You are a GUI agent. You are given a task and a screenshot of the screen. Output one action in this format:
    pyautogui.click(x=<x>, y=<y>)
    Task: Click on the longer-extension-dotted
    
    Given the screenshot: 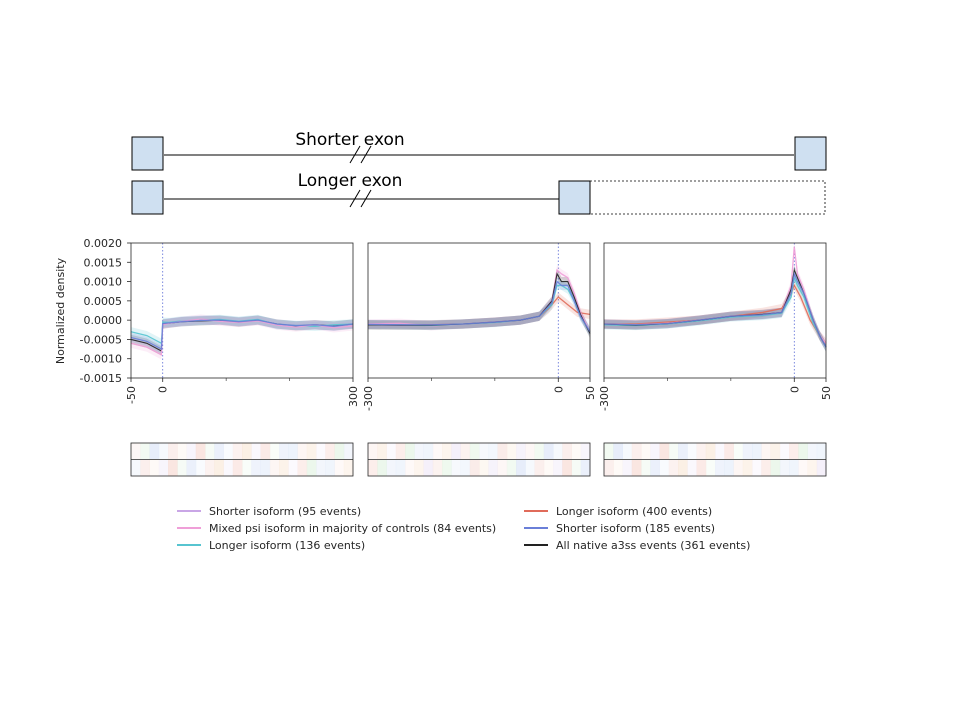 What is the action you would take?
    pyautogui.click(x=707, y=197)
    